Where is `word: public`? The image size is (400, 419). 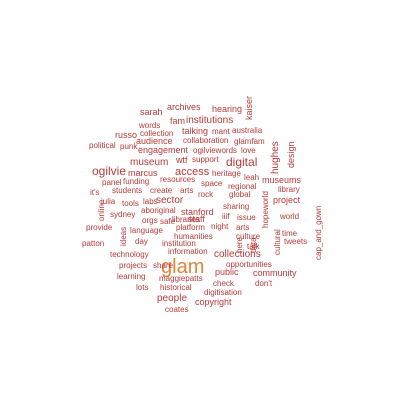
word: public is located at coordinates (227, 272).